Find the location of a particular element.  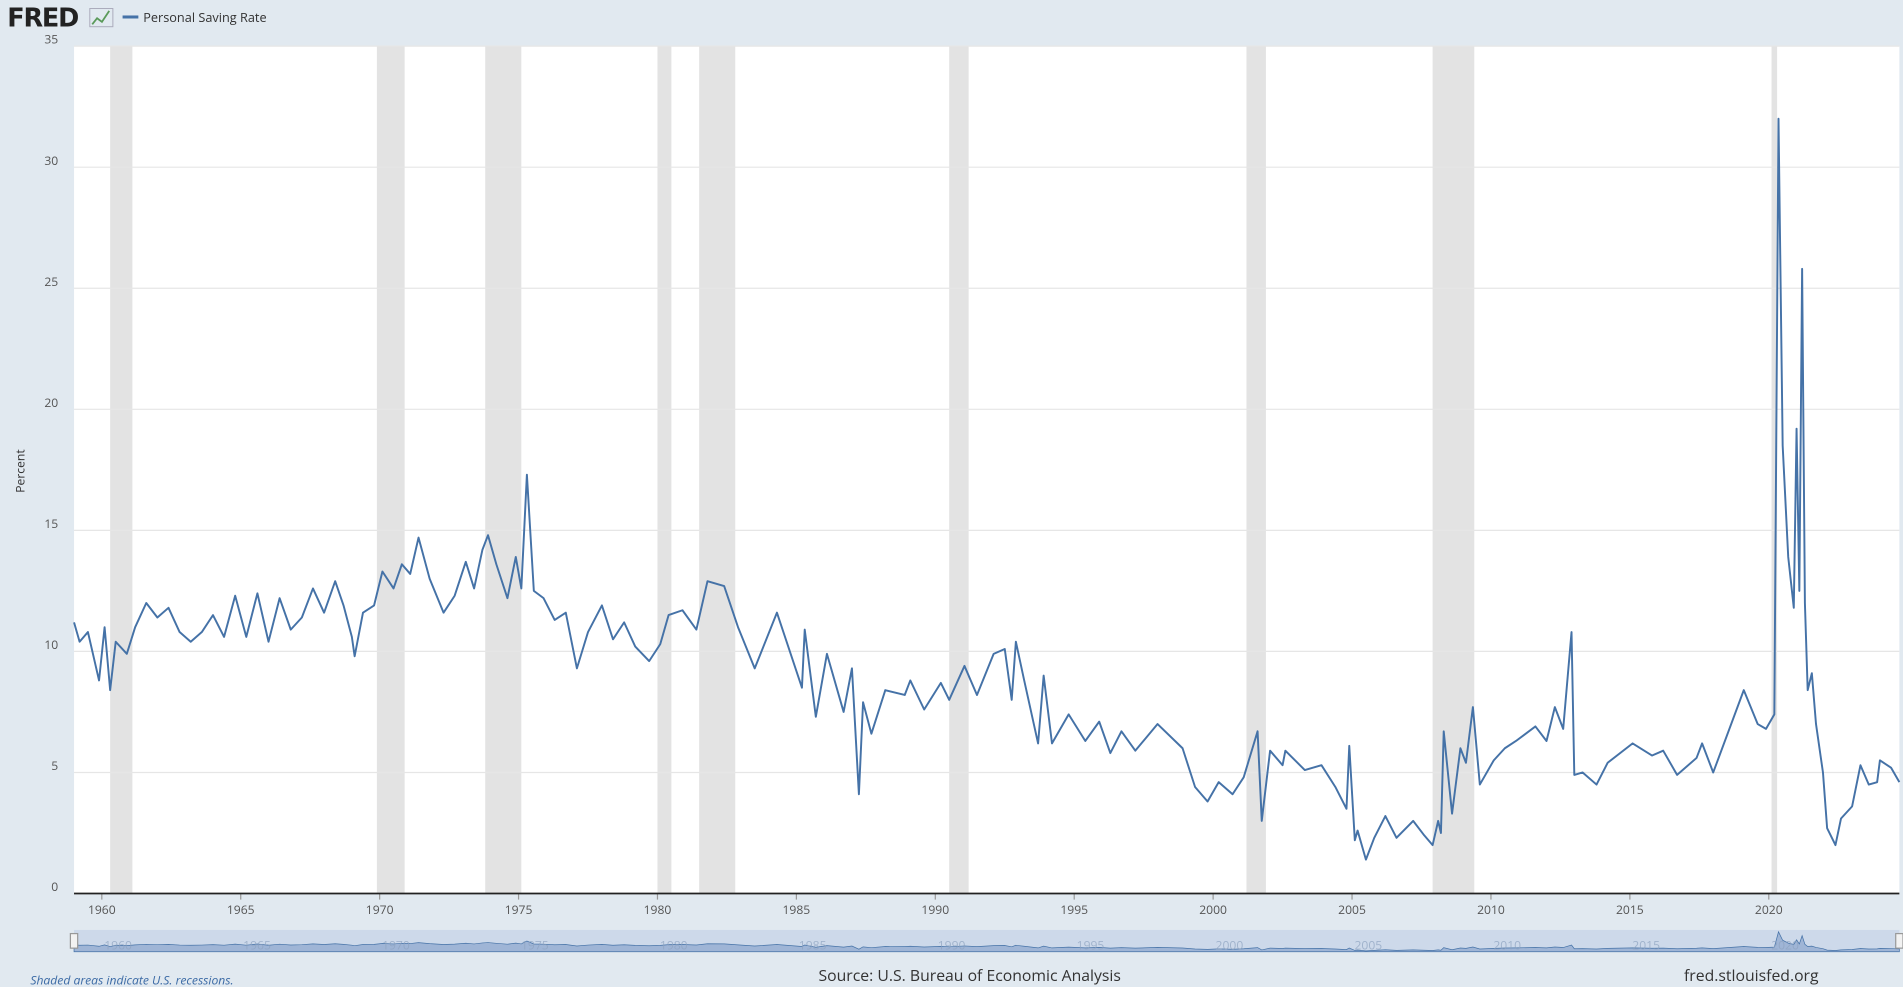

navigator-tick-label: 1965 is located at coordinates (257, 944).